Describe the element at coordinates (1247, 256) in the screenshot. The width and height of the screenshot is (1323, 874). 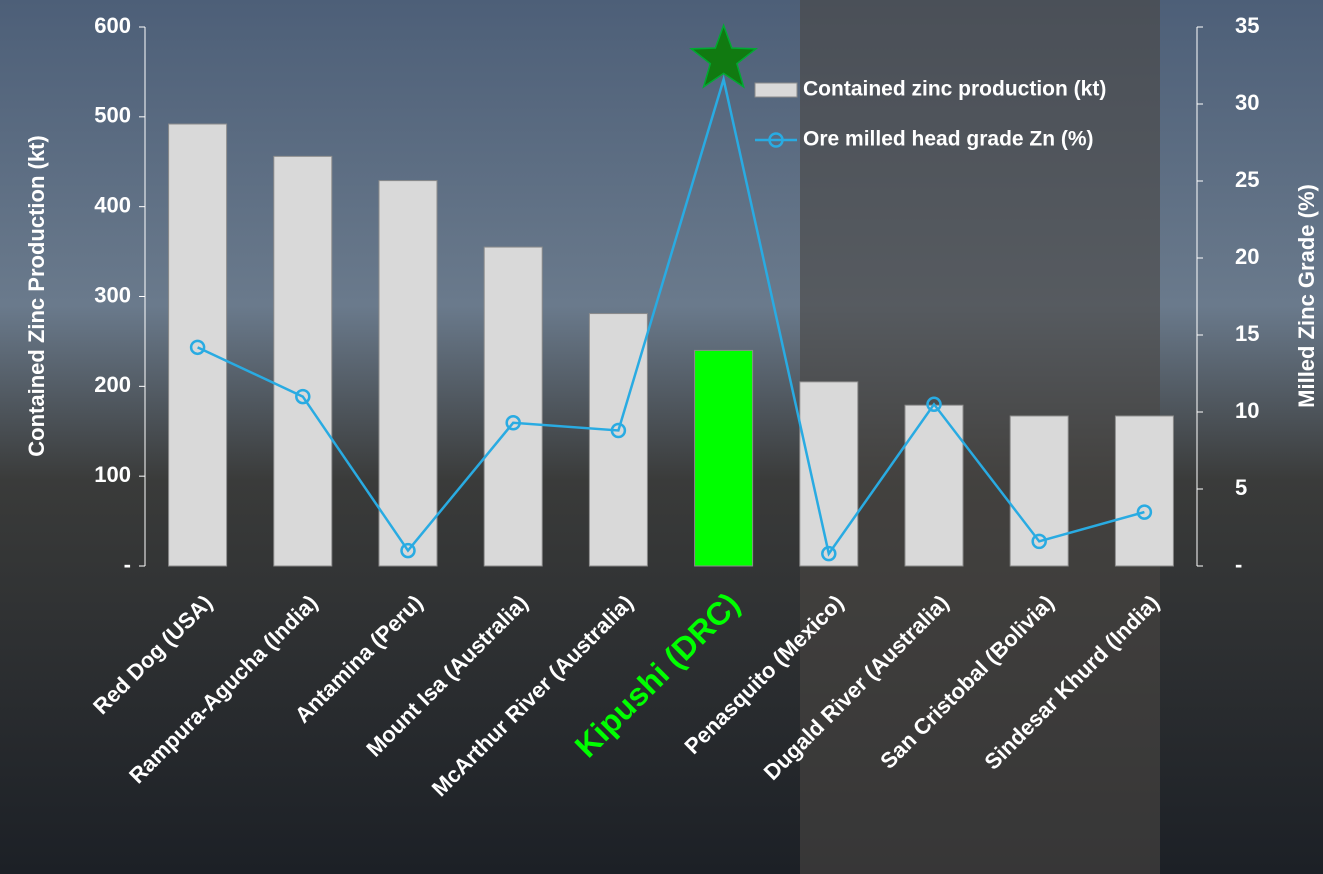
I see `y2-tick-label: 20` at that location.